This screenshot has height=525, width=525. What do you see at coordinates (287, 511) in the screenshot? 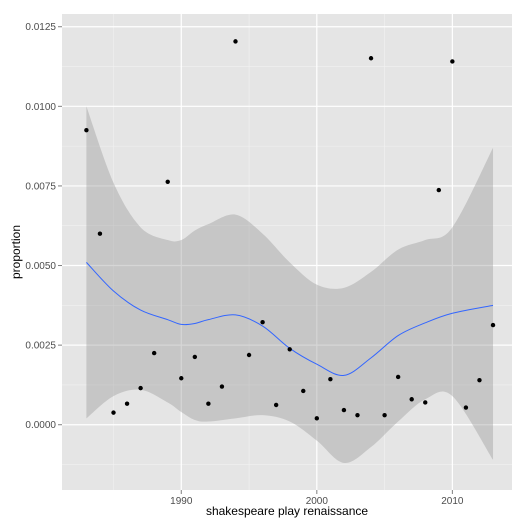
I see `x-axis-title: shakespeare play renaissance` at bounding box center [287, 511].